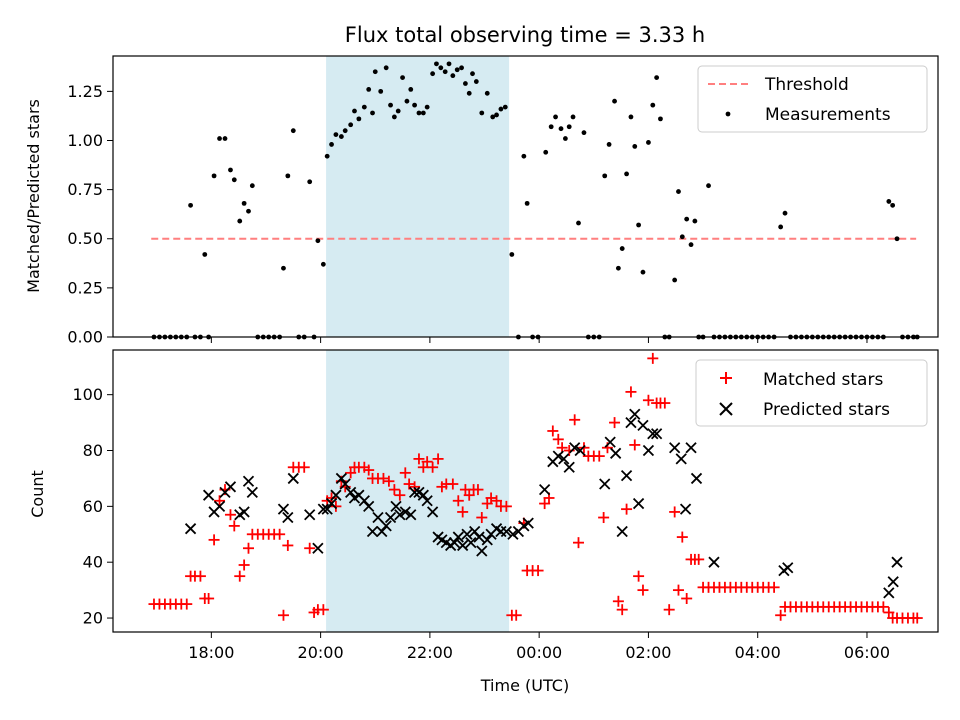 This screenshot has width=960, height=720. What do you see at coordinates (823, 380) in the screenshot?
I see `legend-matched-label: Matched stars` at bounding box center [823, 380].